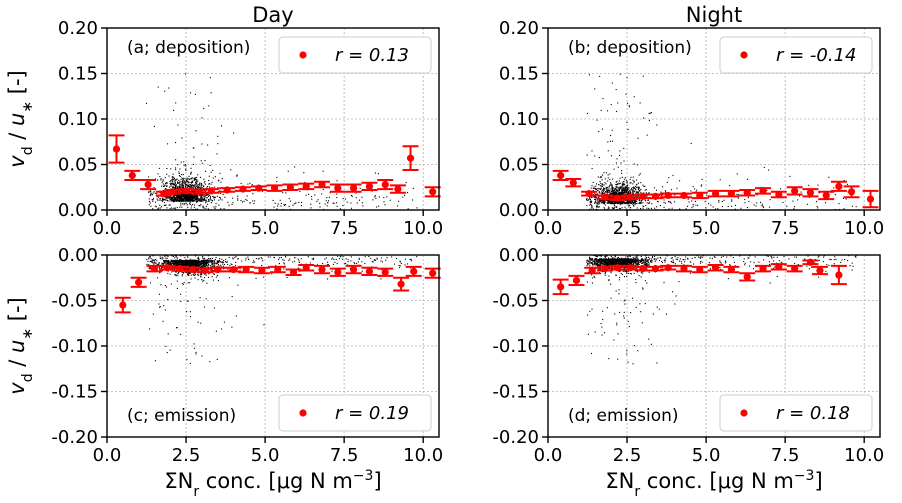 The width and height of the screenshot is (902, 503). I want to click on column-title: Day, so click(272, 15).